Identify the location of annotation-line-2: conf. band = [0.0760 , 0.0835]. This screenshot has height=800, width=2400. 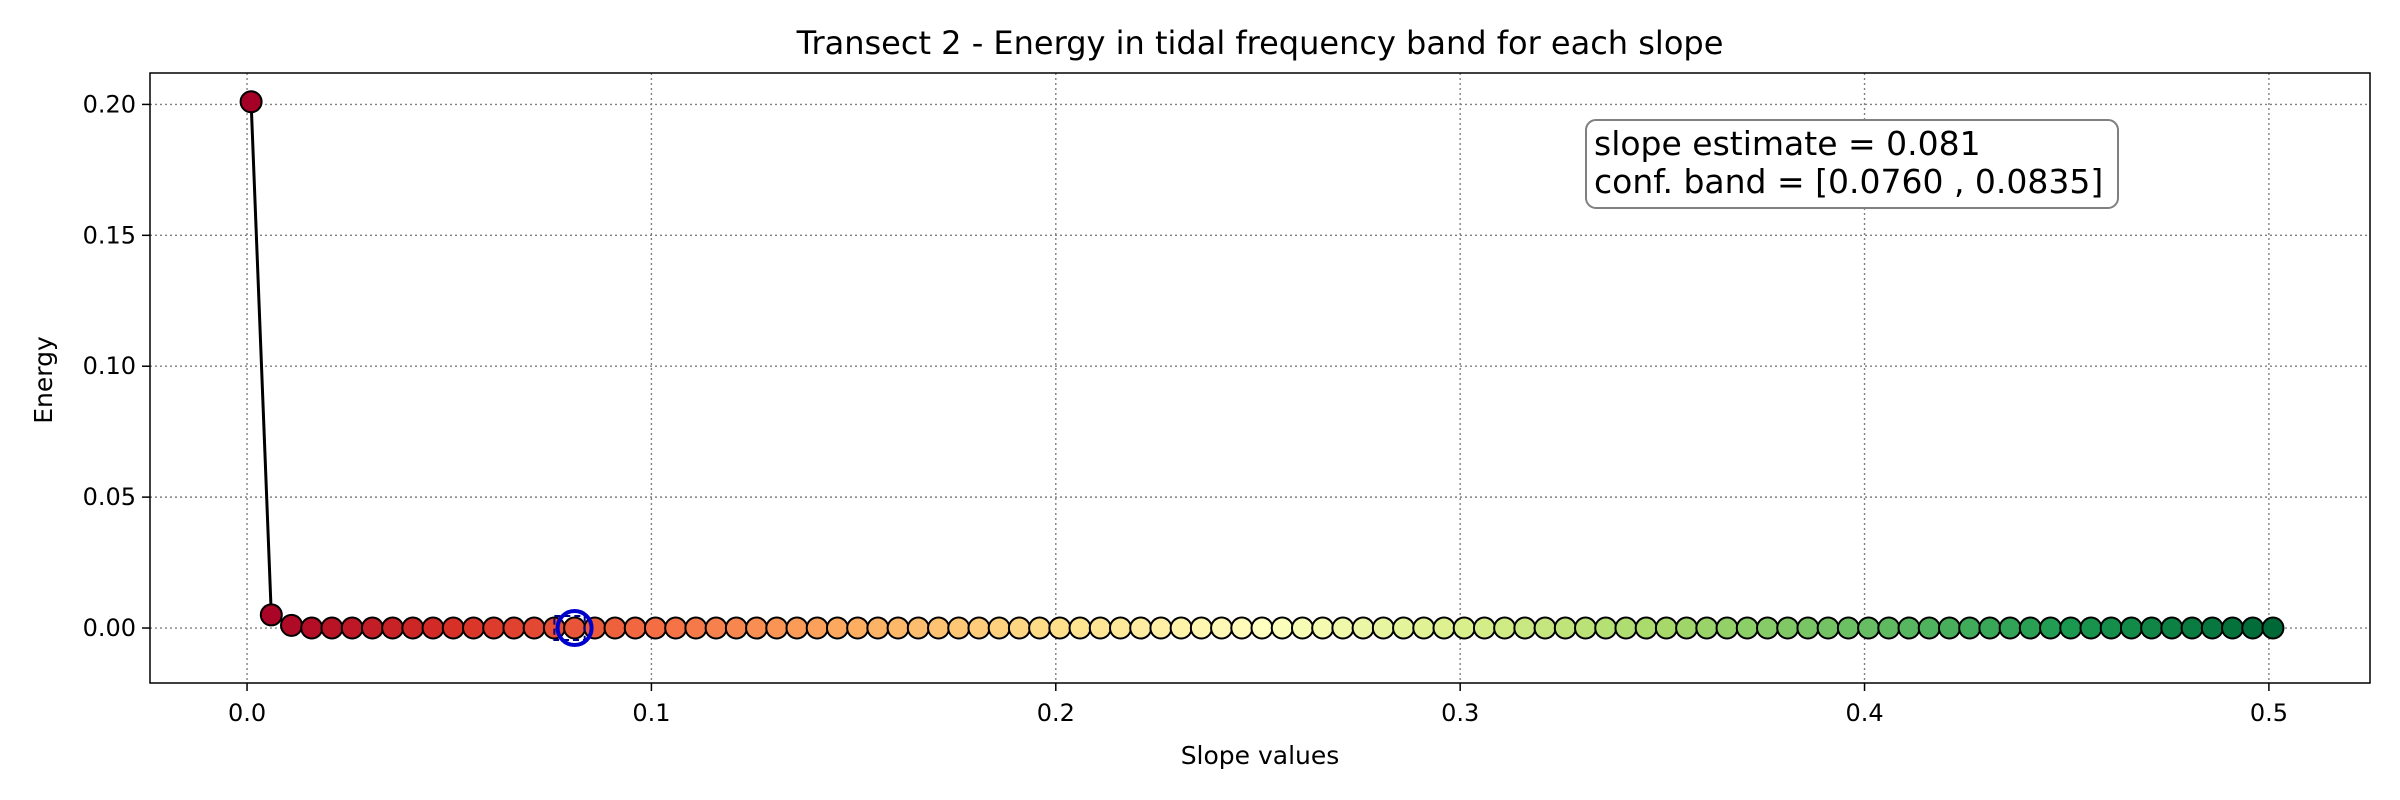
(1848, 181).